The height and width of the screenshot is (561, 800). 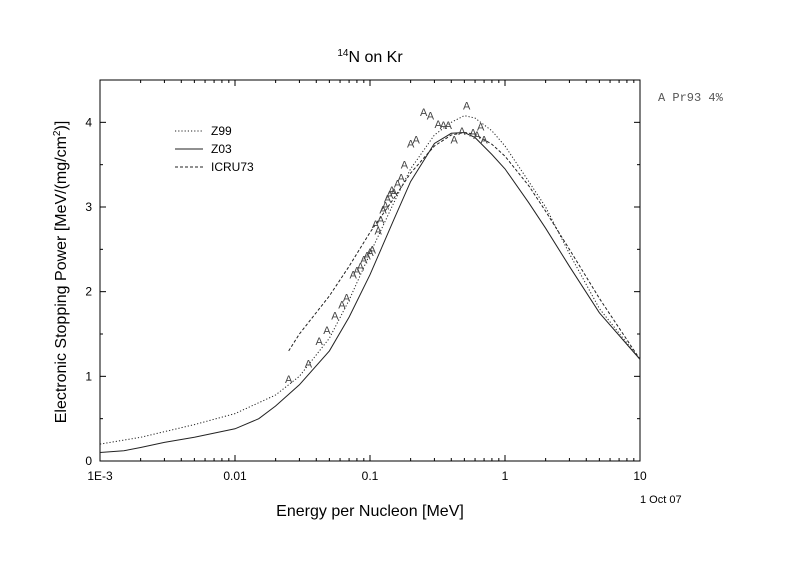 What do you see at coordinates (100, 476) in the screenshot?
I see `x-tick-label: 1E-3` at bounding box center [100, 476].